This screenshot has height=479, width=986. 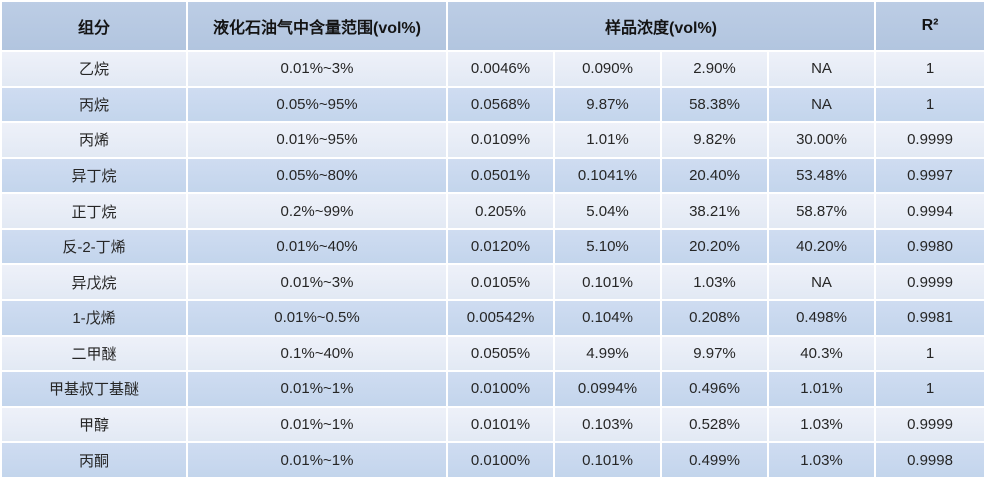 I want to click on cell-r-squared: 0.9997, so click(x=930, y=175).